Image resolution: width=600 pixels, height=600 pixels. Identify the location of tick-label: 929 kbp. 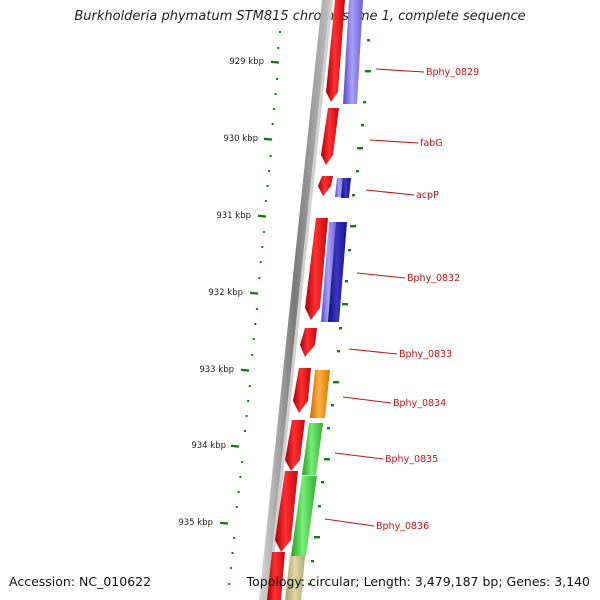
(246, 62).